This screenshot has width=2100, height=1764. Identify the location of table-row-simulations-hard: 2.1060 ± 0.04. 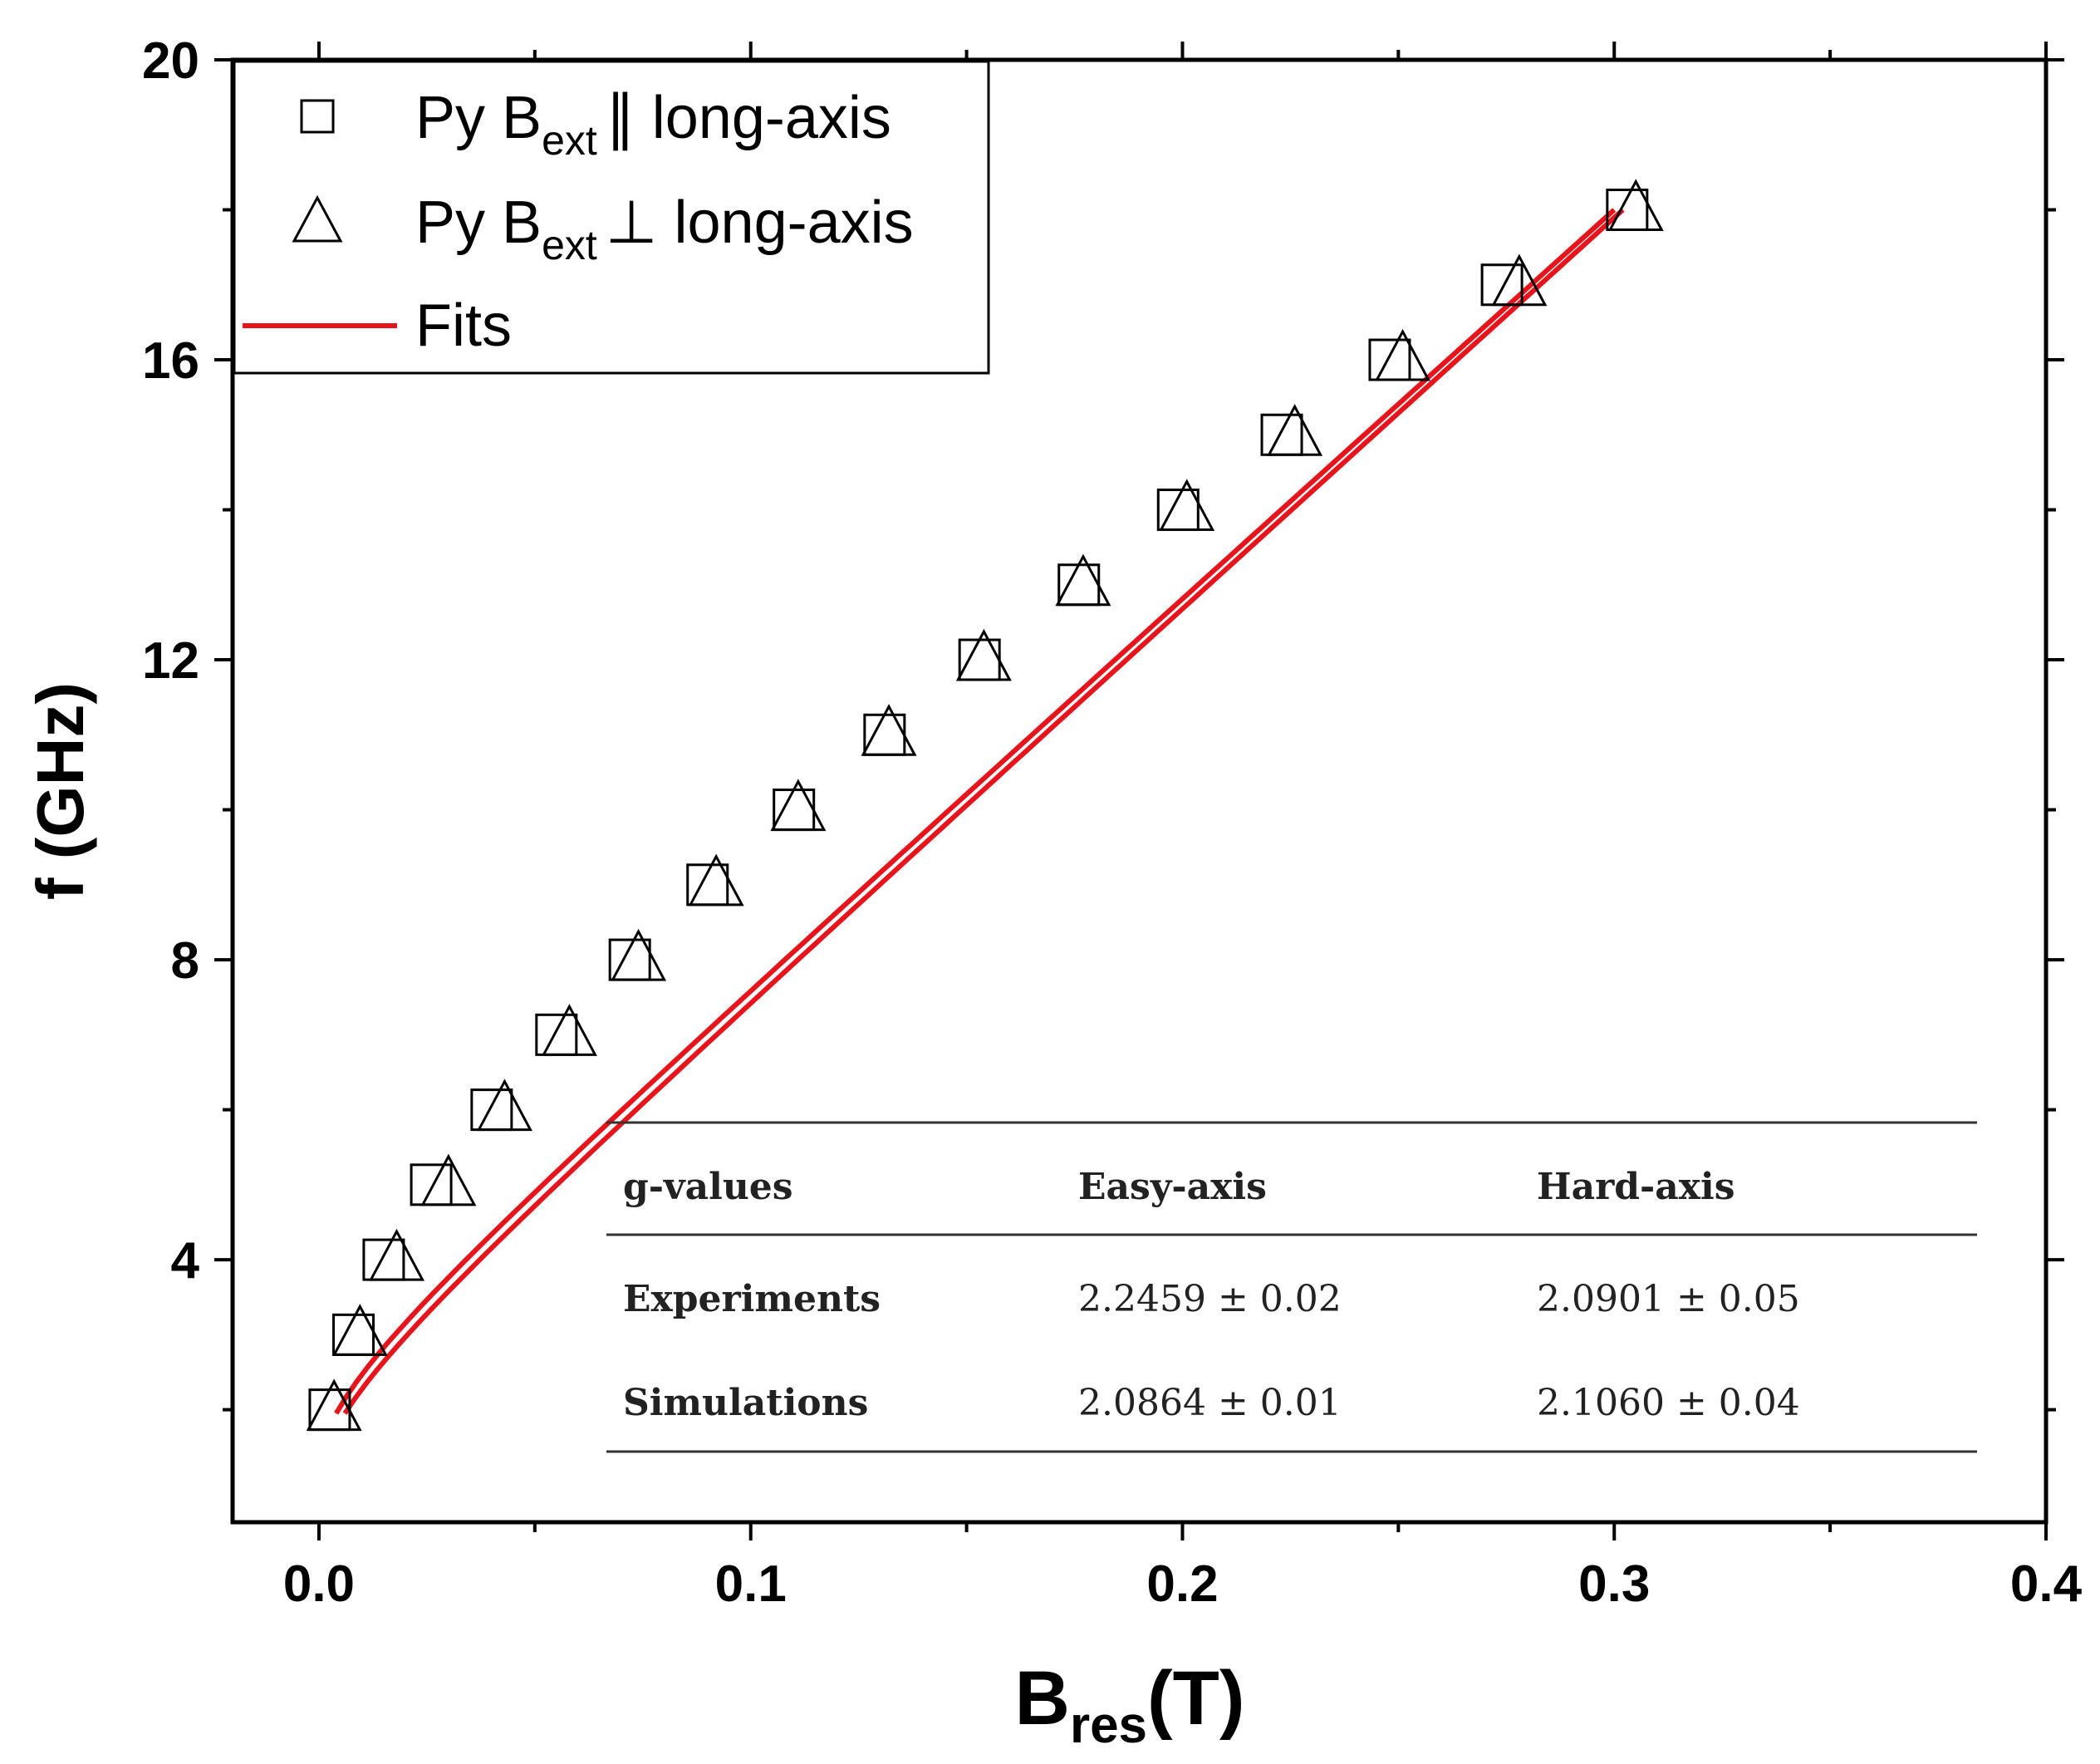
(1668, 1403).